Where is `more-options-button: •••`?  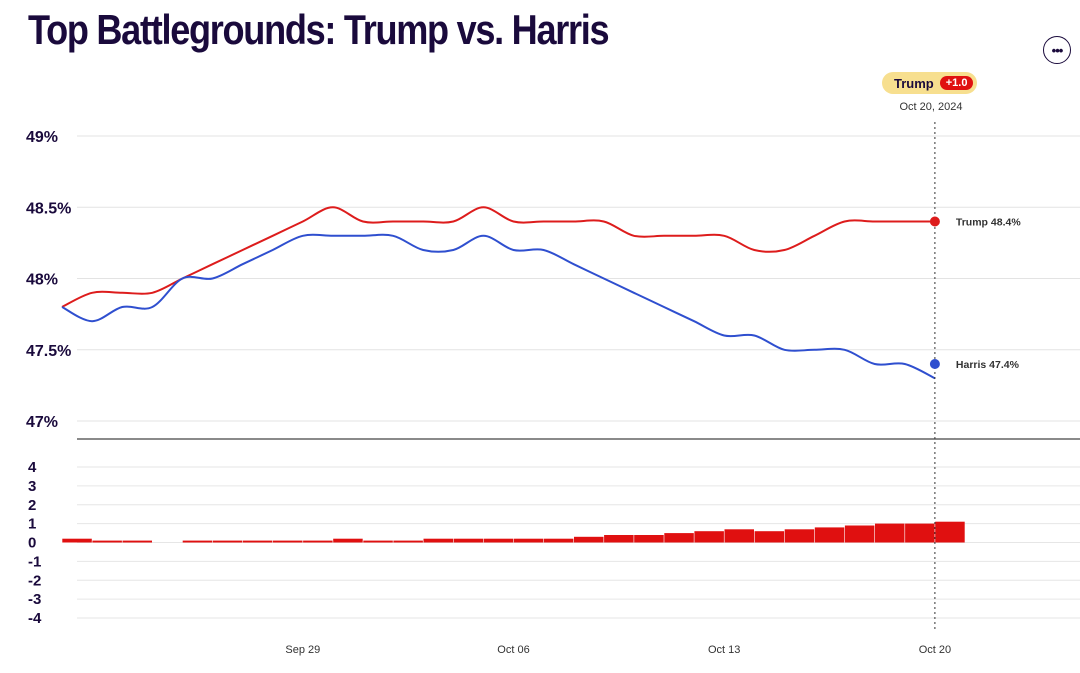 more-options-button: ••• is located at coordinates (1057, 50).